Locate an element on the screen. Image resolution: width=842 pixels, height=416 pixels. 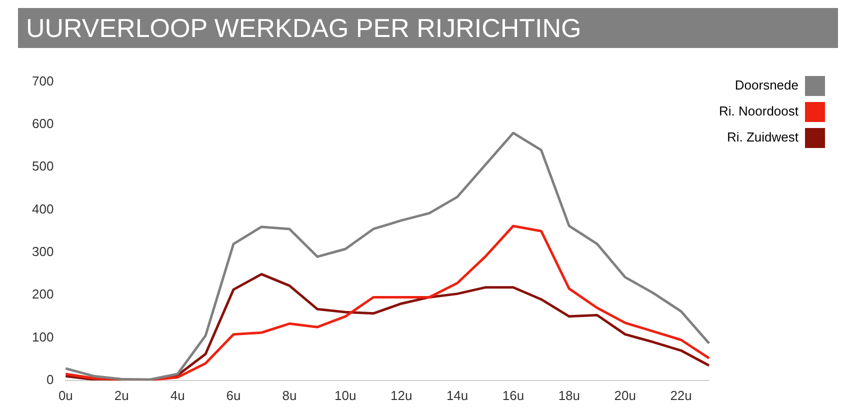
legend-label: Ri. Zuidwest is located at coordinates (762, 137).